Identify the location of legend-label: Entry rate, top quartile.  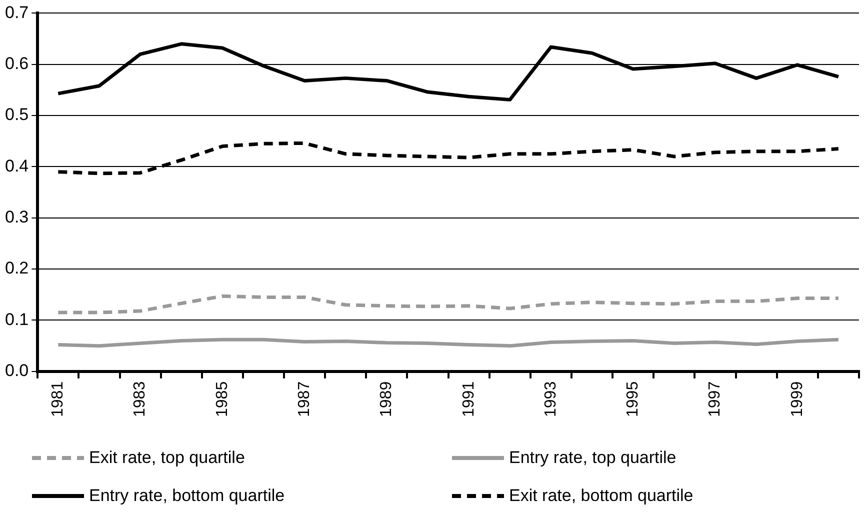
(592, 458).